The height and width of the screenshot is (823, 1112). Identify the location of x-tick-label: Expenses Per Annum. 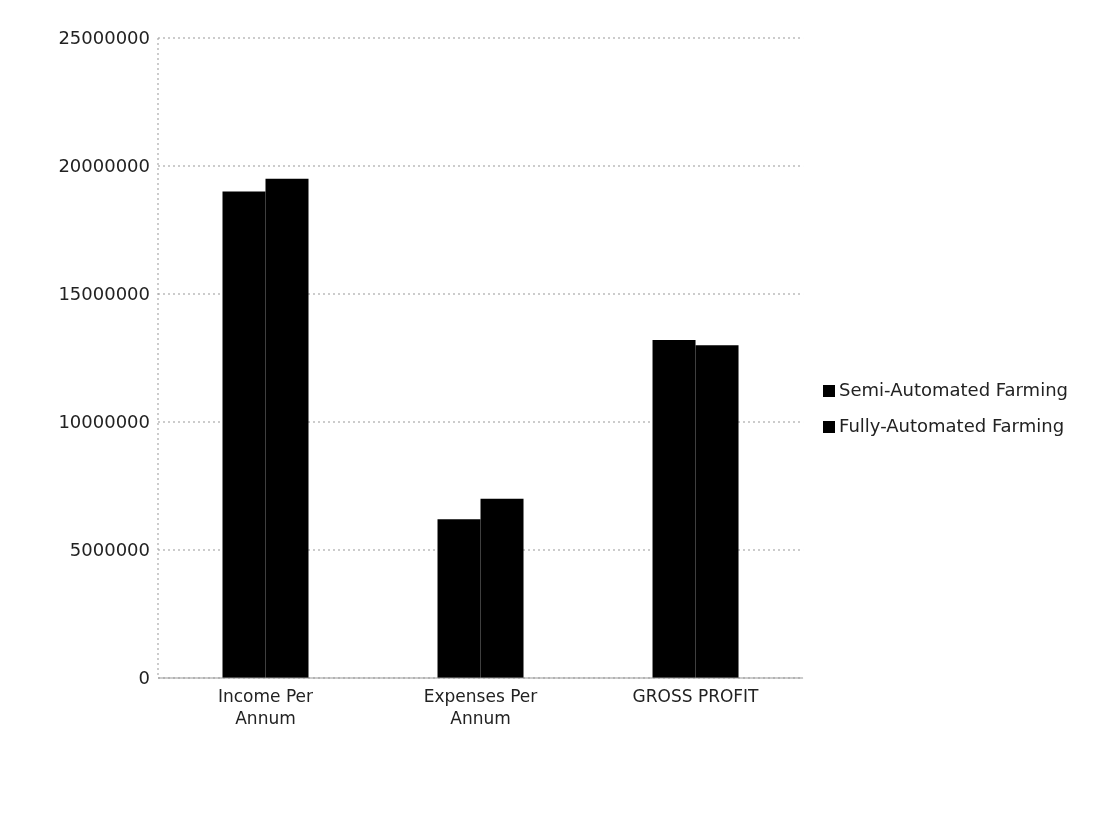
(480, 707).